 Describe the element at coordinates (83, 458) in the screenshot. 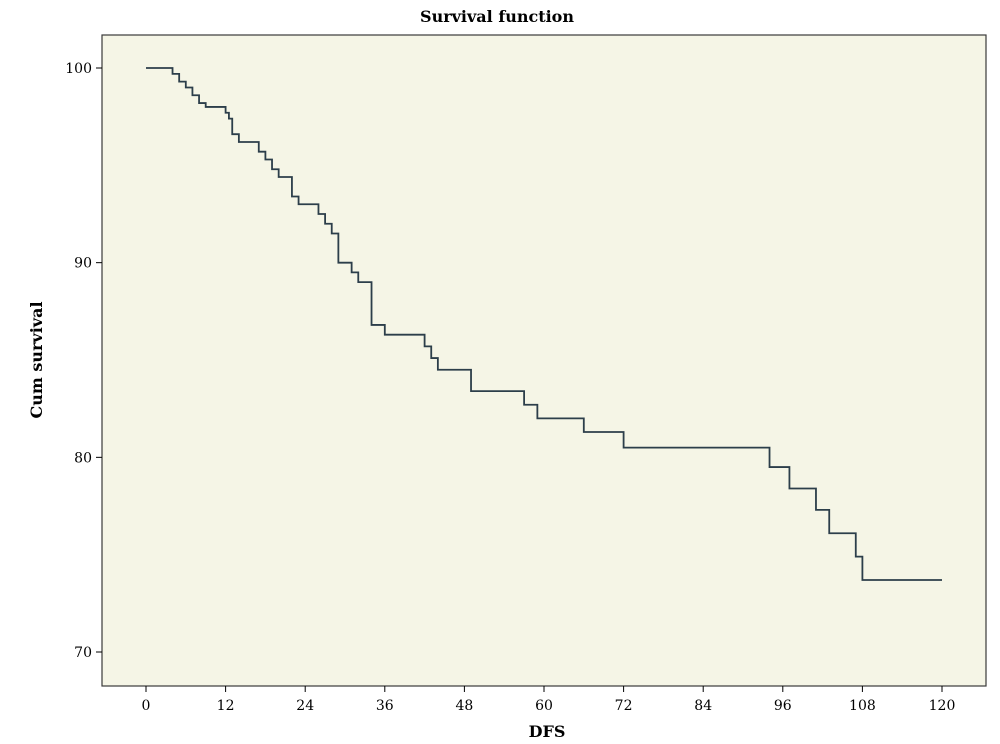

I see `y-tick-label-80: 80` at that location.